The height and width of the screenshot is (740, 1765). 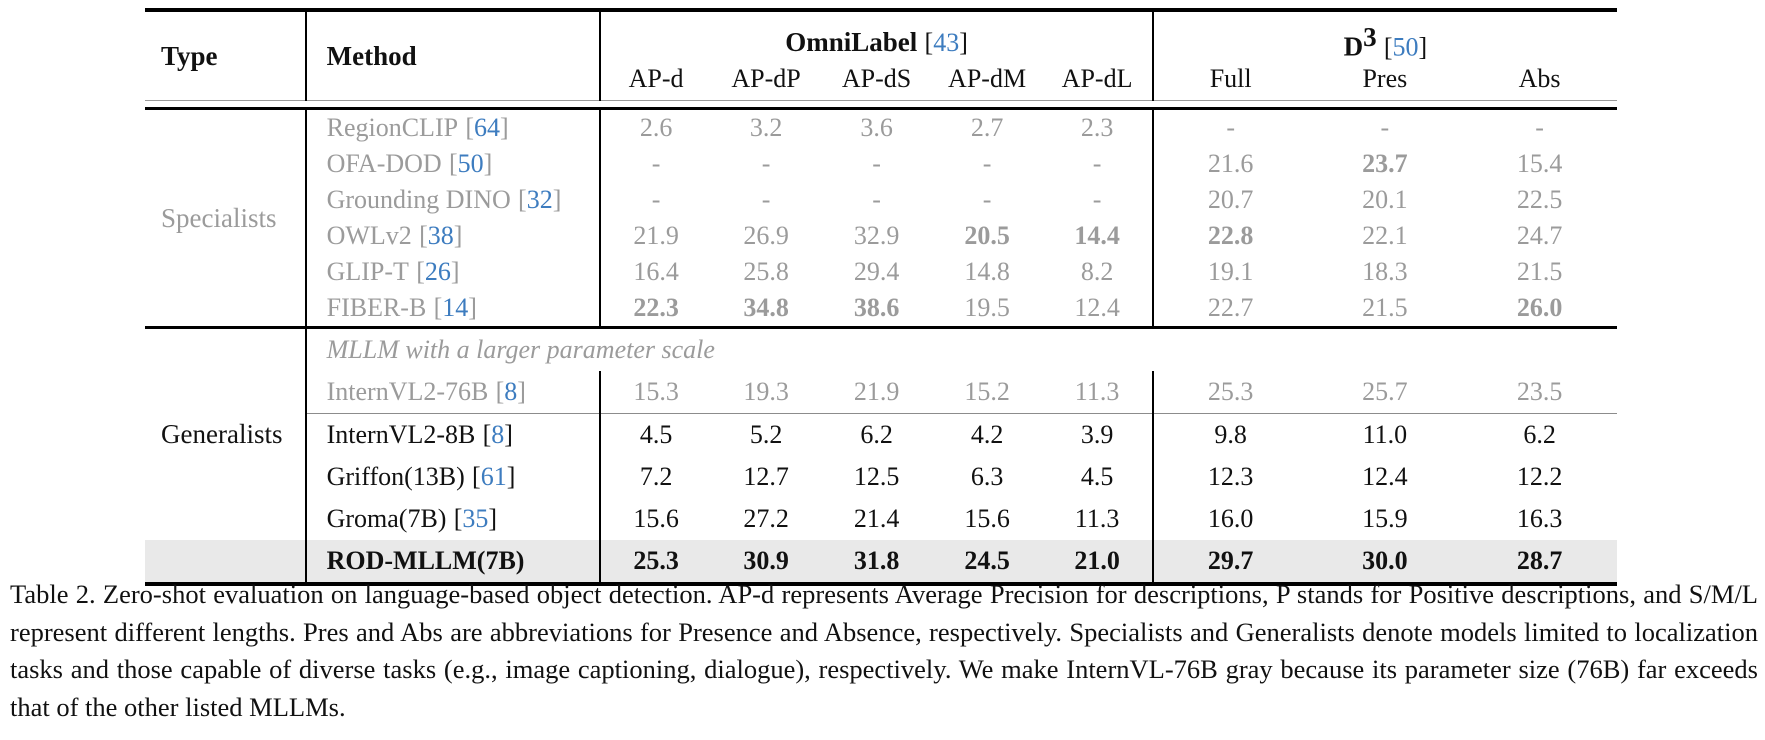 What do you see at coordinates (1230, 79) in the screenshot?
I see `col-header-full: Full` at bounding box center [1230, 79].